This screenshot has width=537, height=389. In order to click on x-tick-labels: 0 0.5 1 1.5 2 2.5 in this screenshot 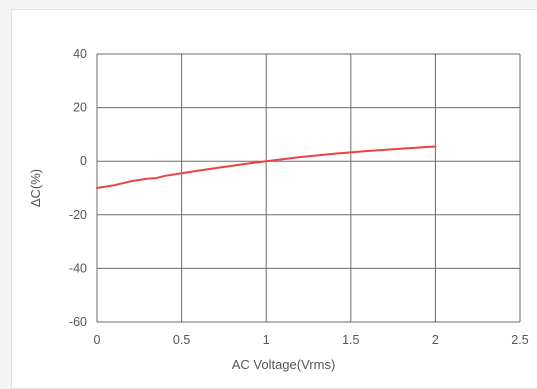, I will do `click(311, 340)`.